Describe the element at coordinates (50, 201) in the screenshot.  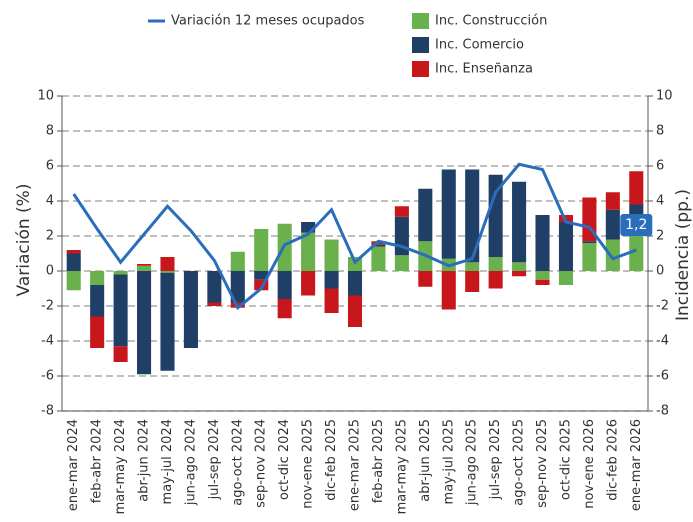
I see `y-tick-label: 4` at that location.